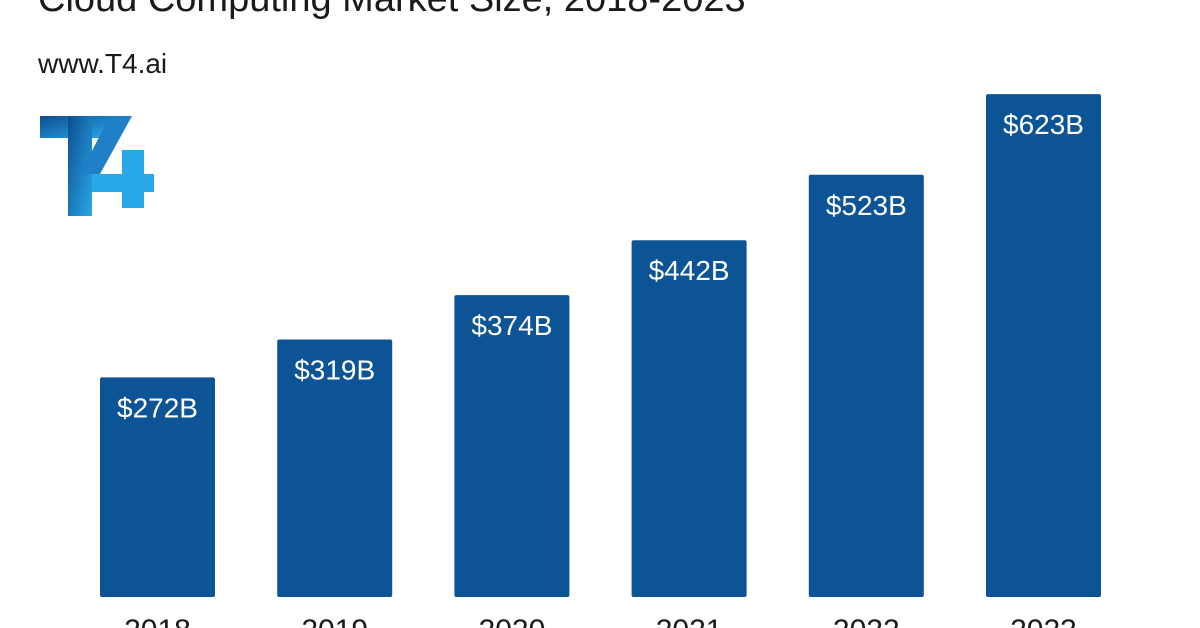  I want to click on t4-logo, so click(97, 166).